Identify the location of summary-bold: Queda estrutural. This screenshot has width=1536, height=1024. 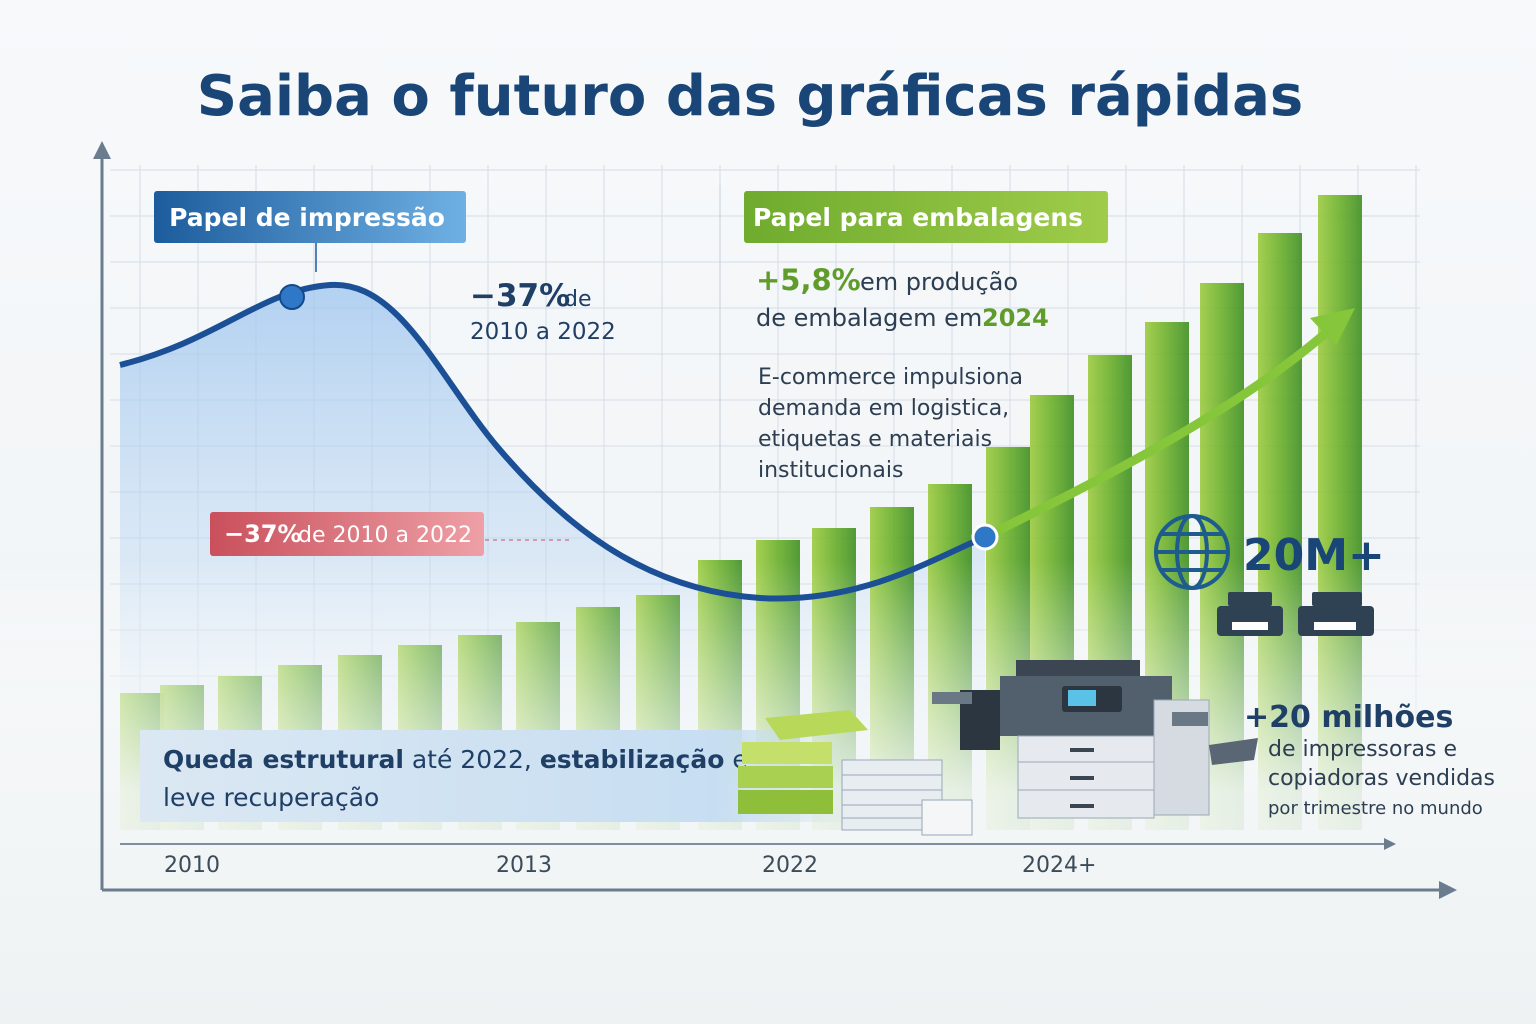
(283, 759).